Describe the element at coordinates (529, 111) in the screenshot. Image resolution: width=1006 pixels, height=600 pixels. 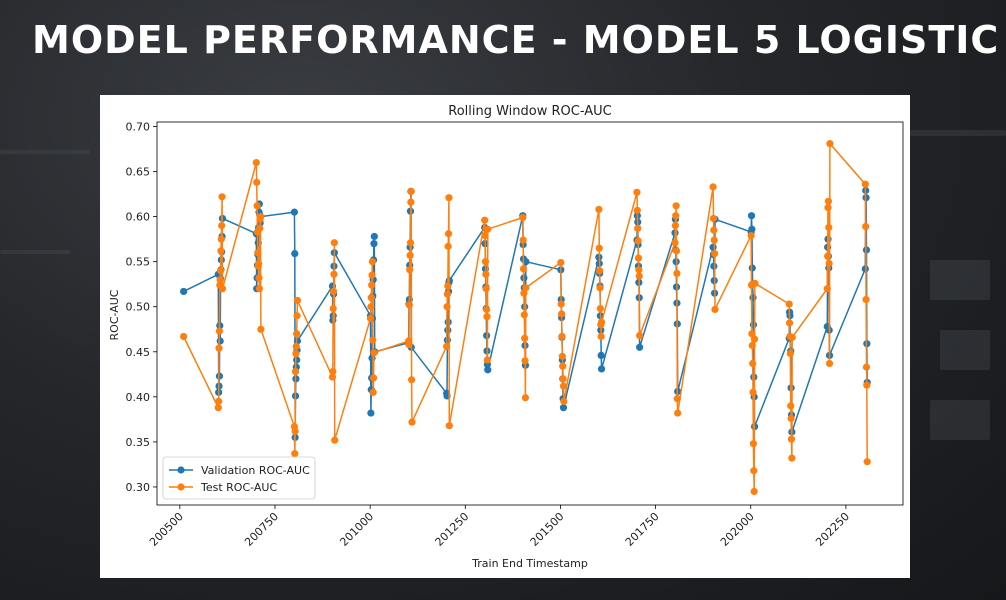
I see `chart-title: Rolling Window ROC-AUC` at that location.